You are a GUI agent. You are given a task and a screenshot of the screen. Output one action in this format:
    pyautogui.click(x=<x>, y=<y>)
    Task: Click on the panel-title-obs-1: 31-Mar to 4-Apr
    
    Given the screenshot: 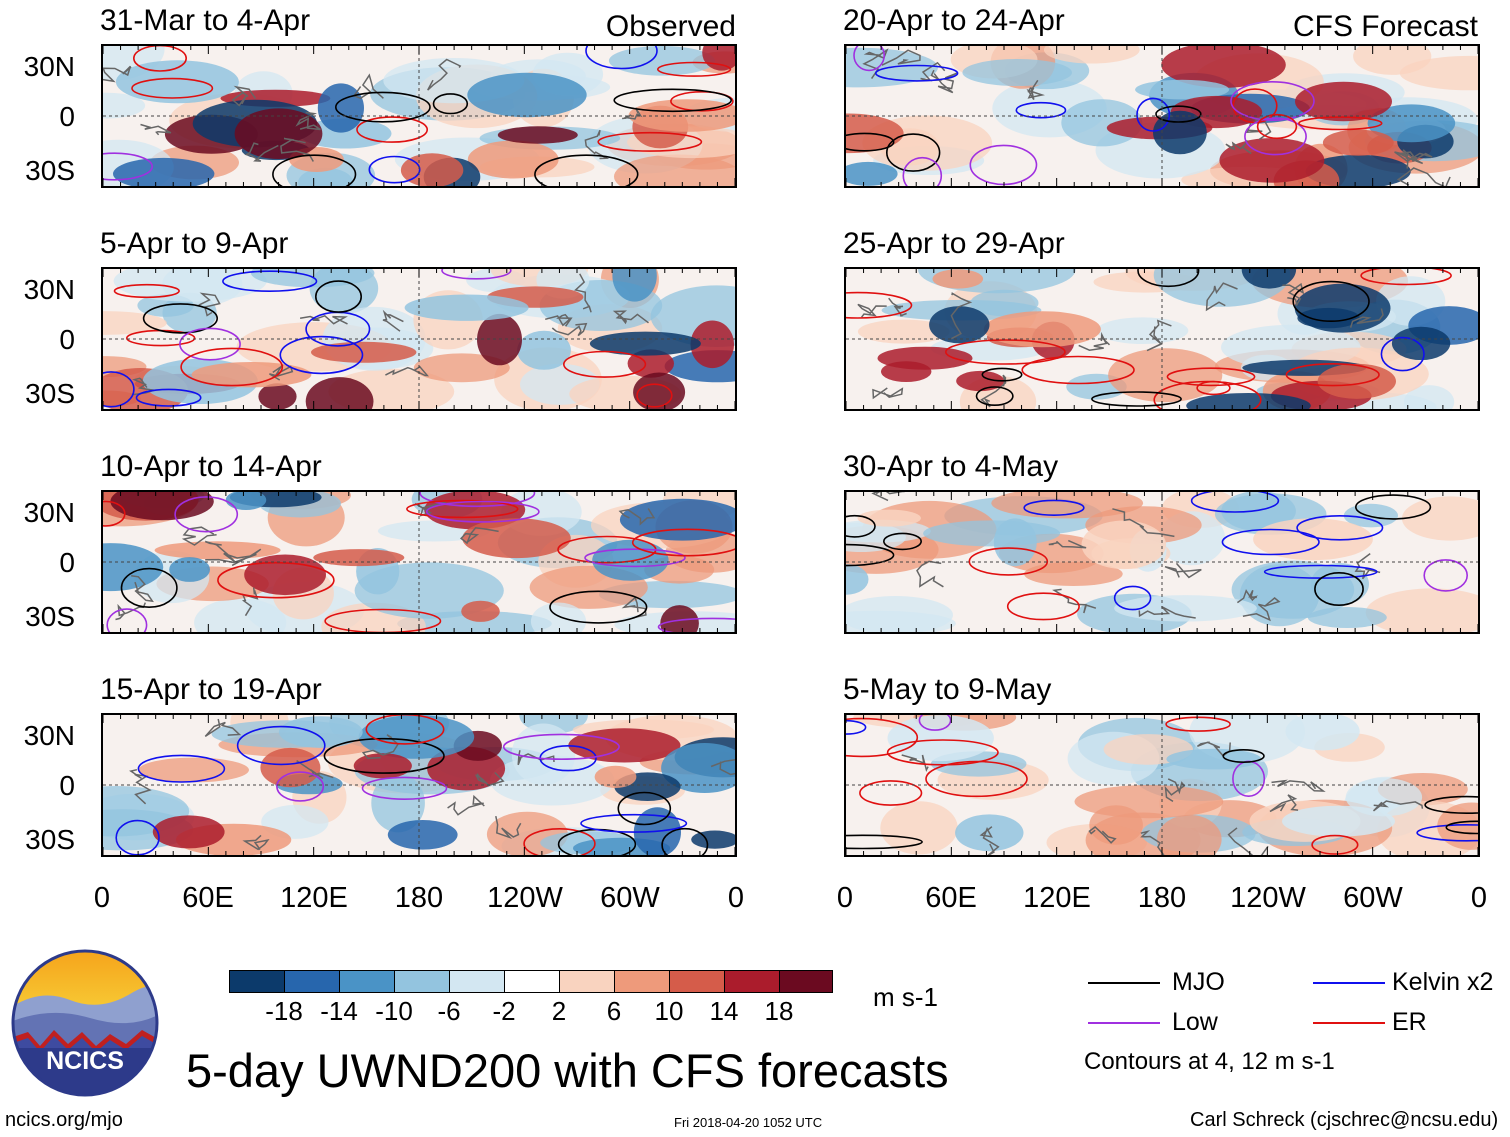 What is the action you would take?
    pyautogui.click(x=205, y=20)
    